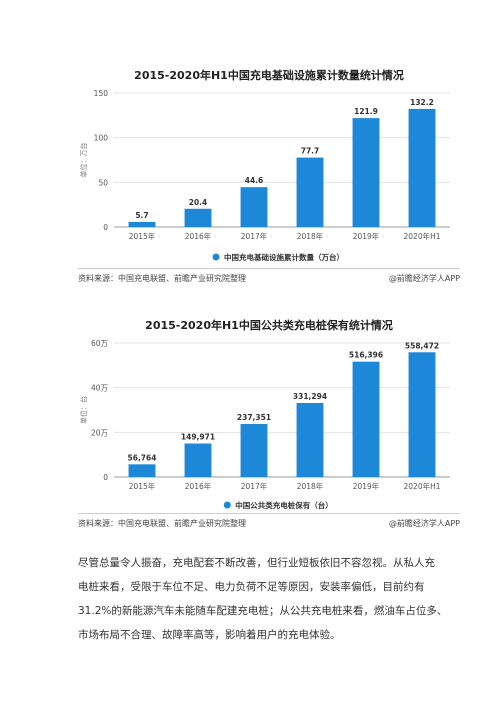 This screenshot has width=500, height=707. I want to click on data-label: 331,294, so click(310, 396).